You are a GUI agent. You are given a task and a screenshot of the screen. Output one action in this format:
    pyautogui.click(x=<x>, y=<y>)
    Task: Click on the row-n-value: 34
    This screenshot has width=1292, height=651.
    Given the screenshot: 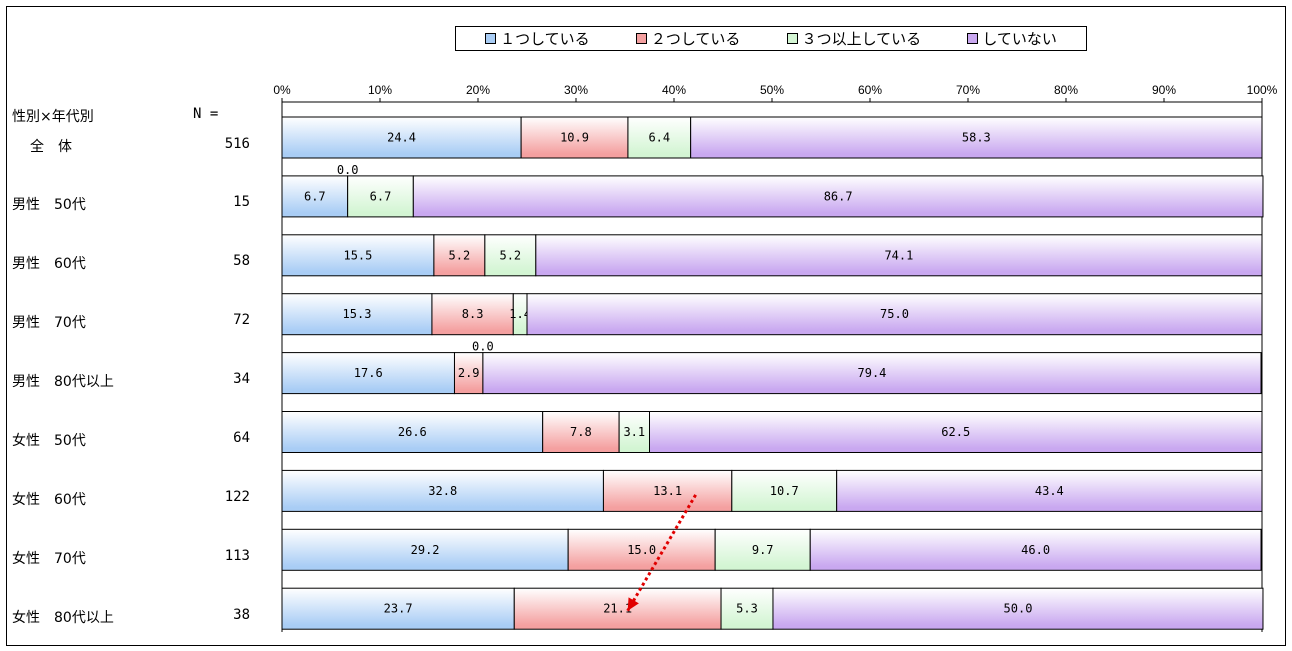 What is the action you would take?
    pyautogui.click(x=241, y=379)
    